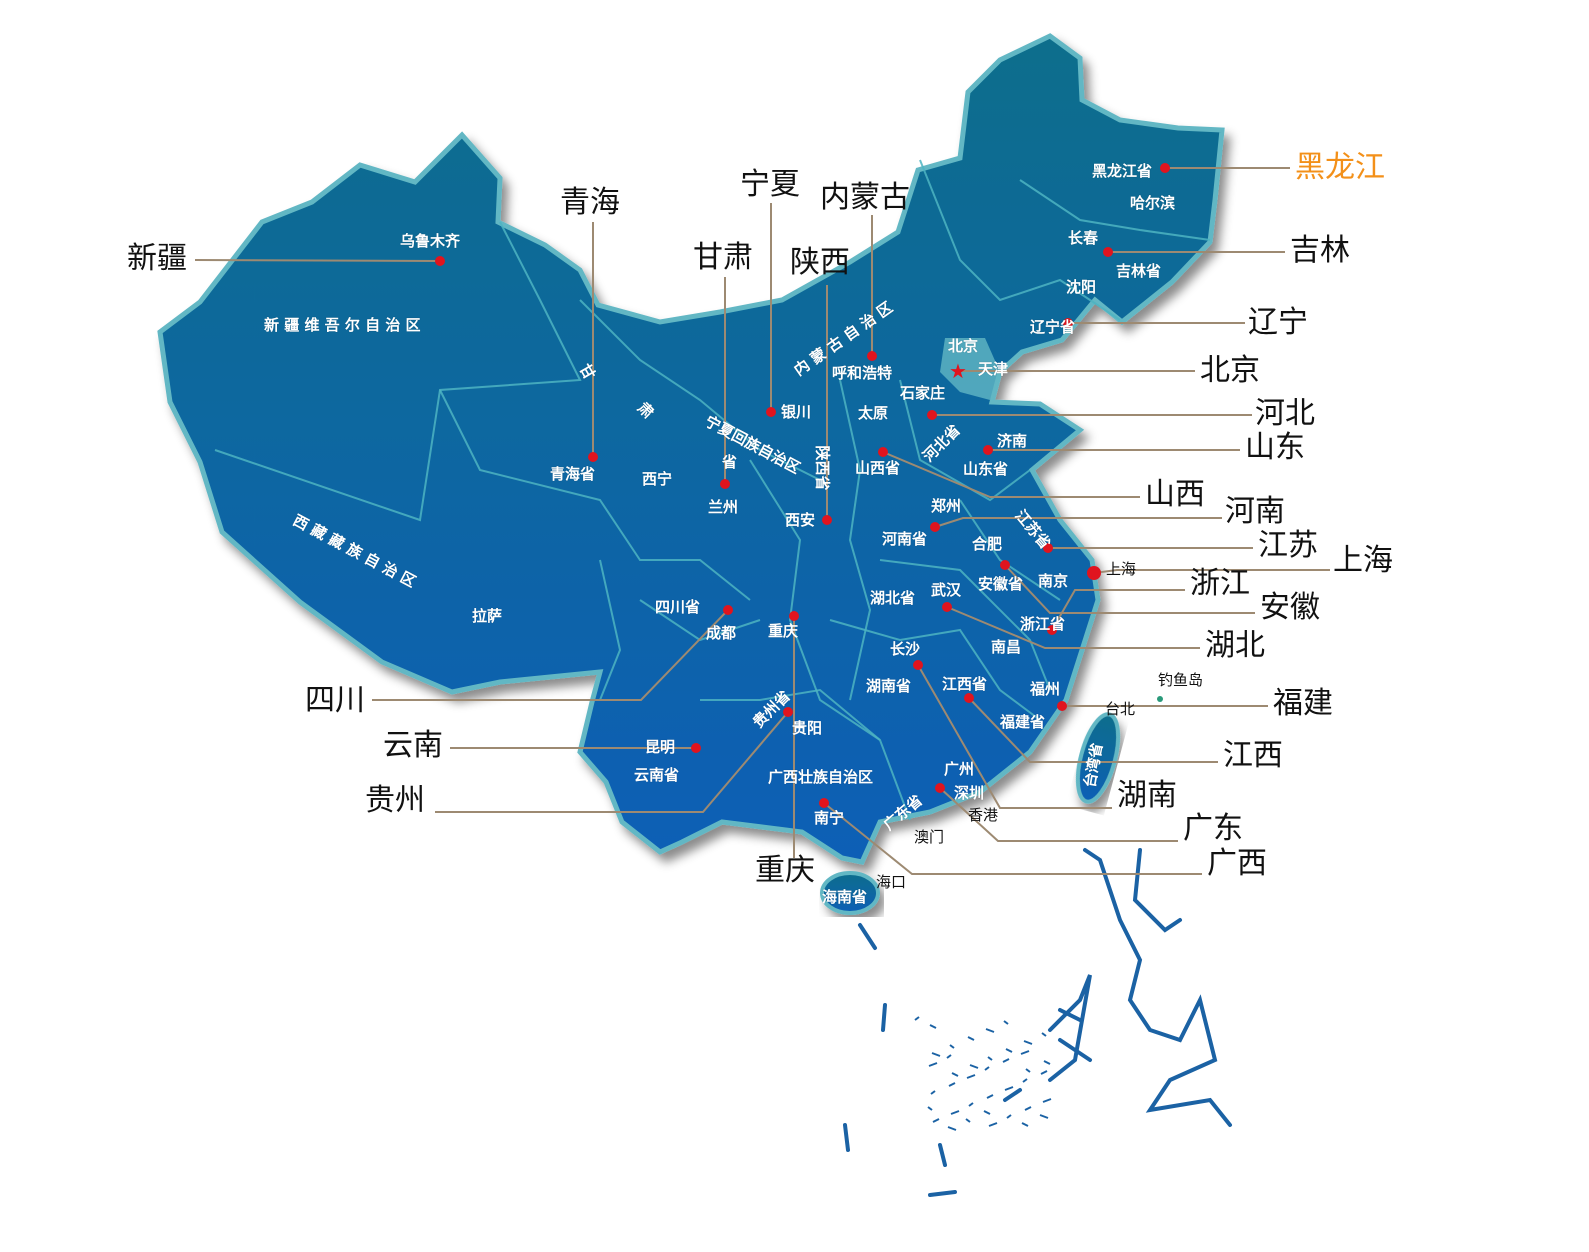 This screenshot has width=1589, height=1252. Describe the element at coordinates (1255, 511) in the screenshot. I see `province-callout-label: 河南` at that location.